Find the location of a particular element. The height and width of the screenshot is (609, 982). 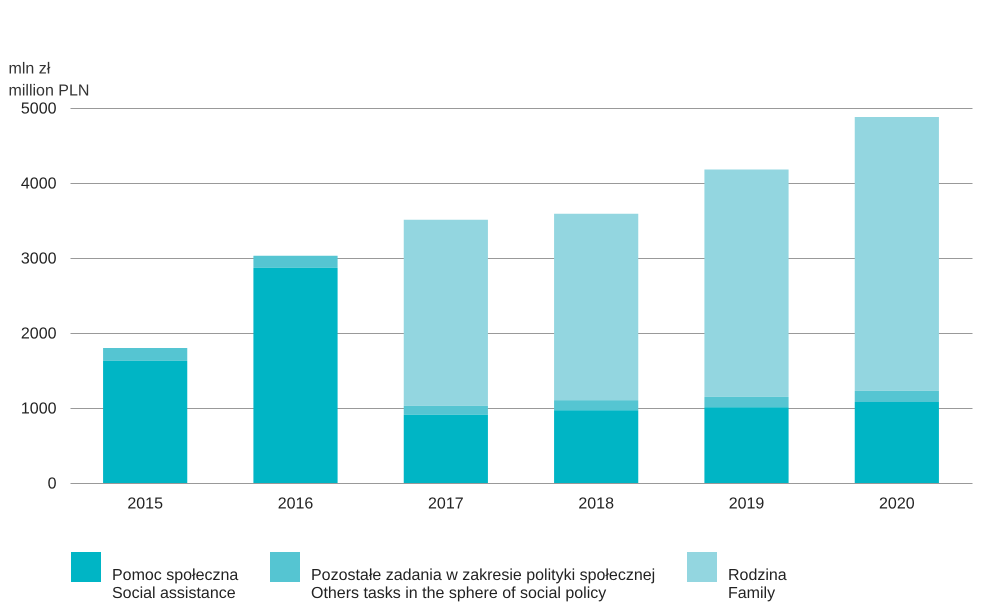

x-tick-label: 2017 is located at coordinates (446, 504).